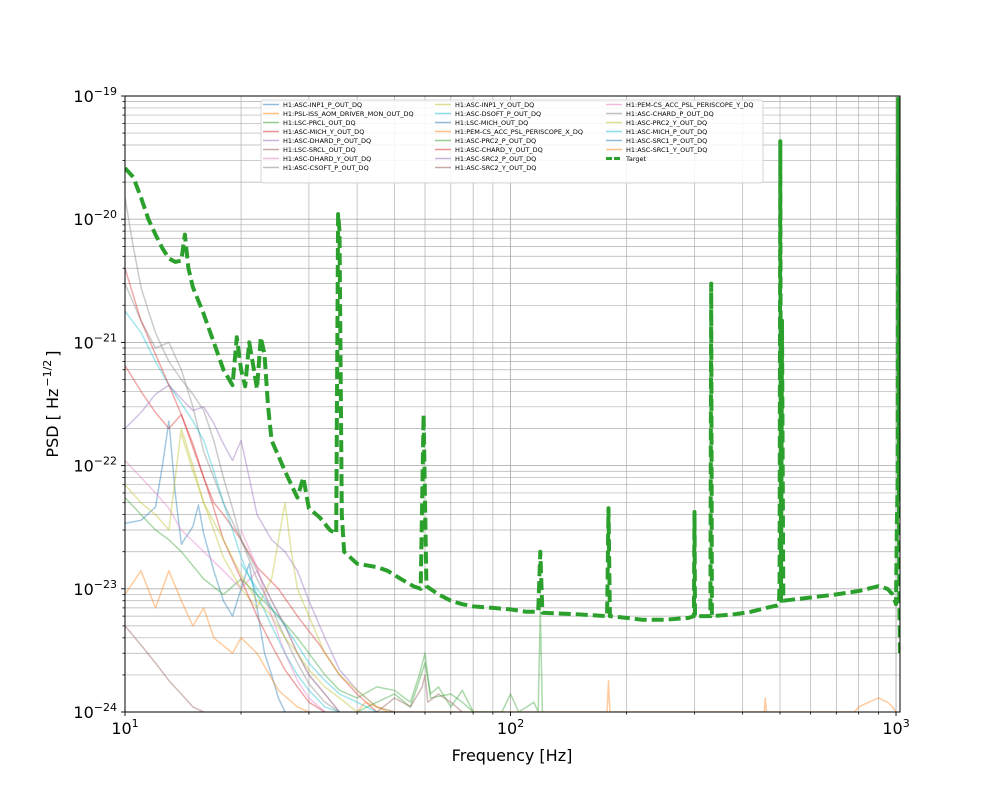  I want to click on legend-label: H1:PSL-ISS_AOM_DRIVER_MON_OUT_DQ, so click(348, 114).